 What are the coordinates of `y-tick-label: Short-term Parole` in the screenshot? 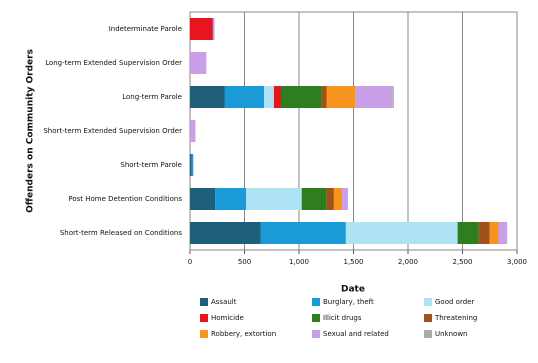 It's located at (151, 165).